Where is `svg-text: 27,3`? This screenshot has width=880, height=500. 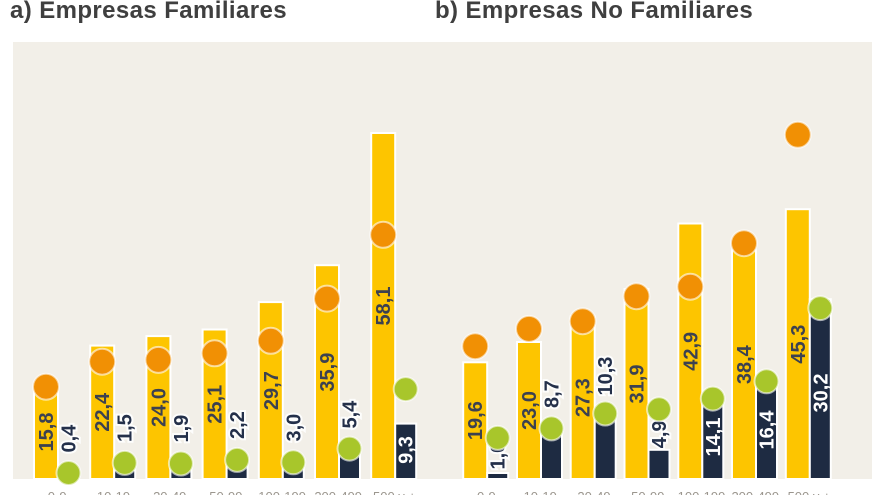
svg-text: 27,3 is located at coordinates (584, 397).